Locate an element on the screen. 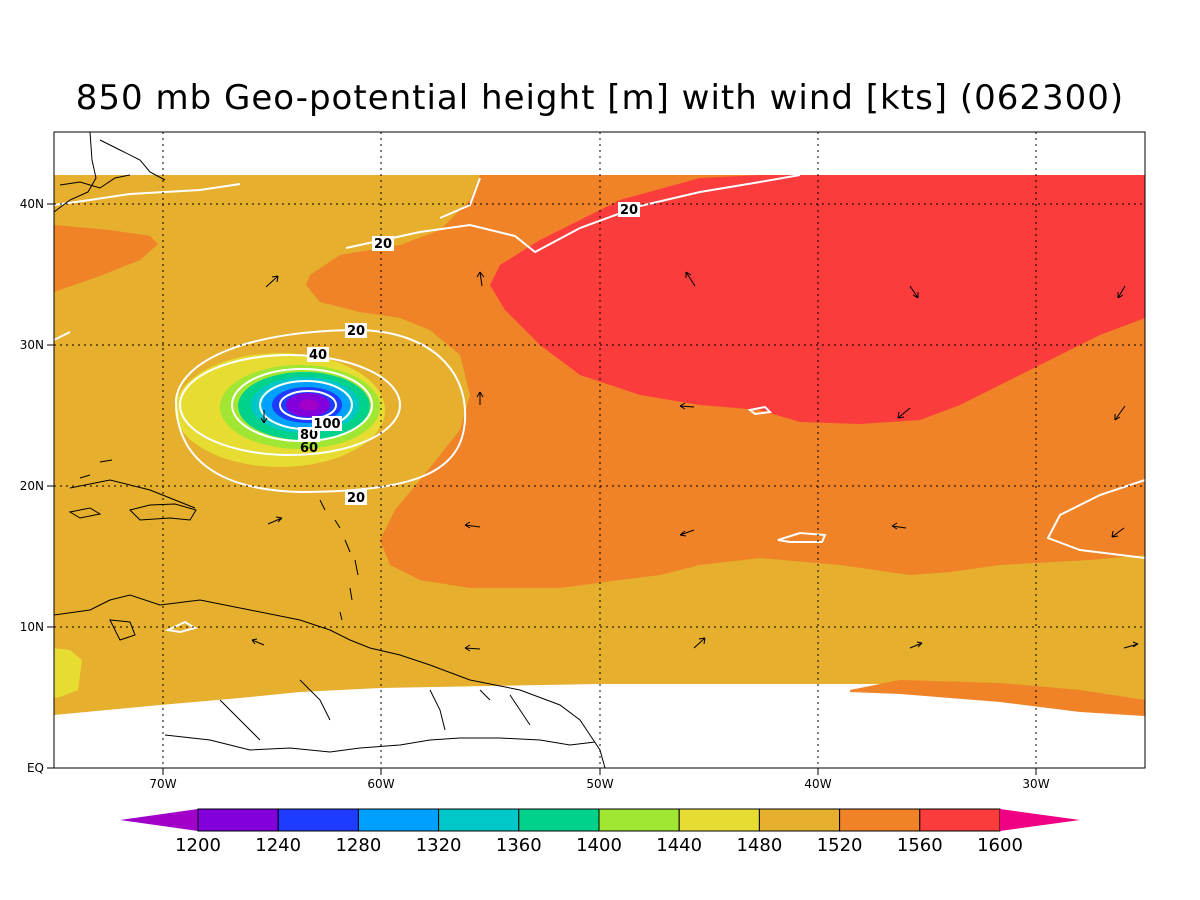  height-fill-1520-west is located at coordinates (106, 258).